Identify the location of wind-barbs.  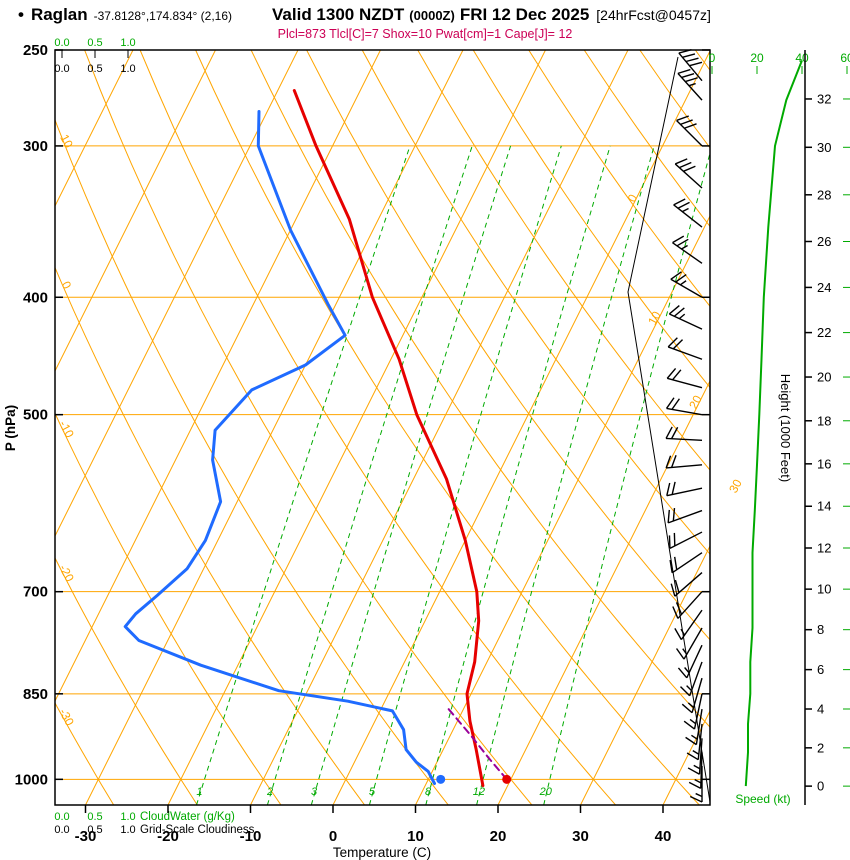
(684, 426).